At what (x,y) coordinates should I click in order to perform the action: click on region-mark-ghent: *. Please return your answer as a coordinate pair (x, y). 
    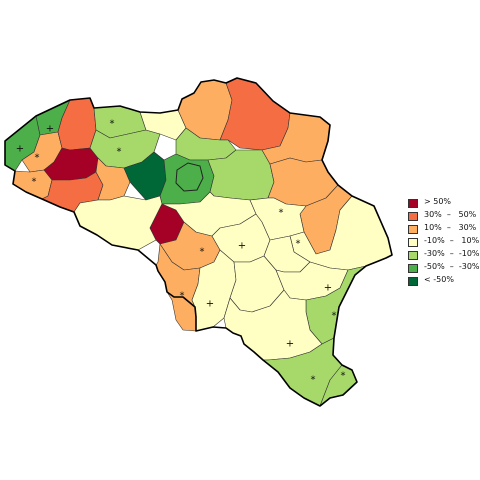
    Looking at the image, I should click on (119, 152).